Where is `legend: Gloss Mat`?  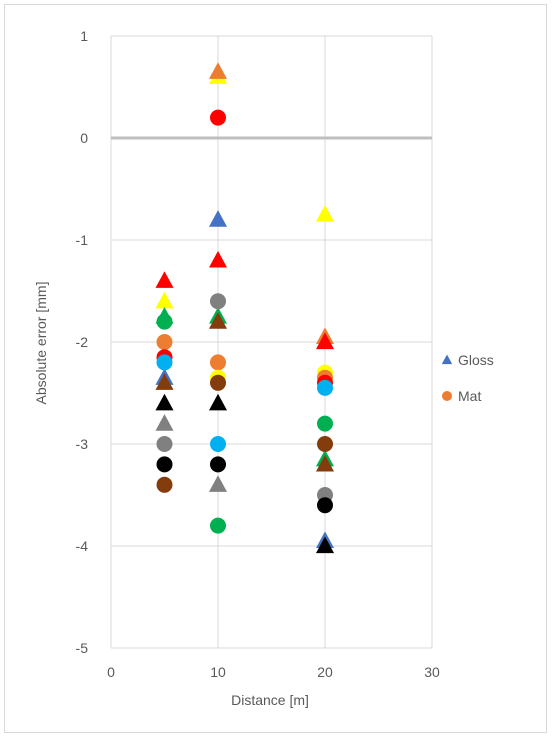 legend: Gloss Mat is located at coordinates (467, 378).